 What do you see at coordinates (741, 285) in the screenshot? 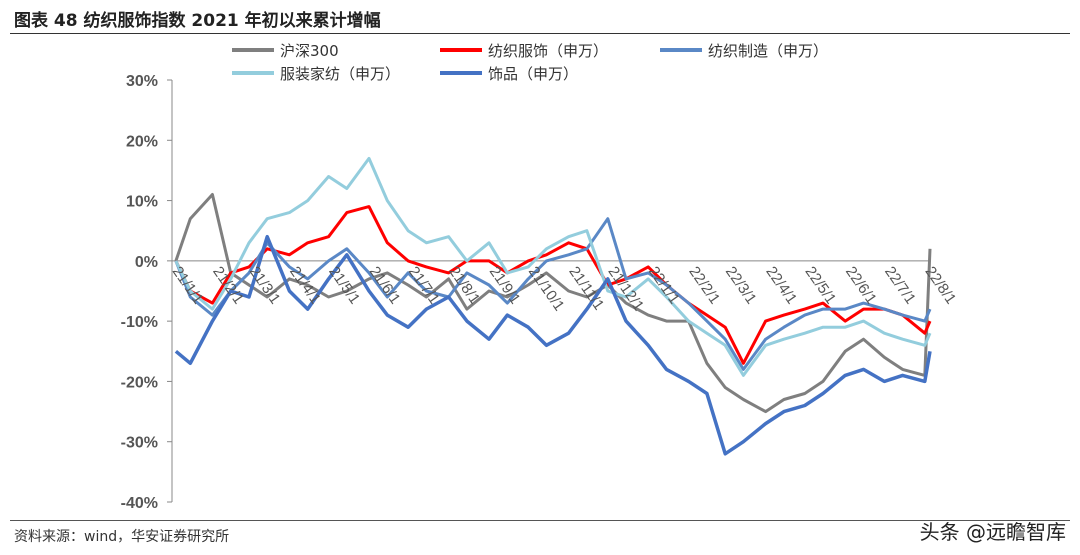
I see `x-tick-label: 22/3/1` at bounding box center [741, 285].